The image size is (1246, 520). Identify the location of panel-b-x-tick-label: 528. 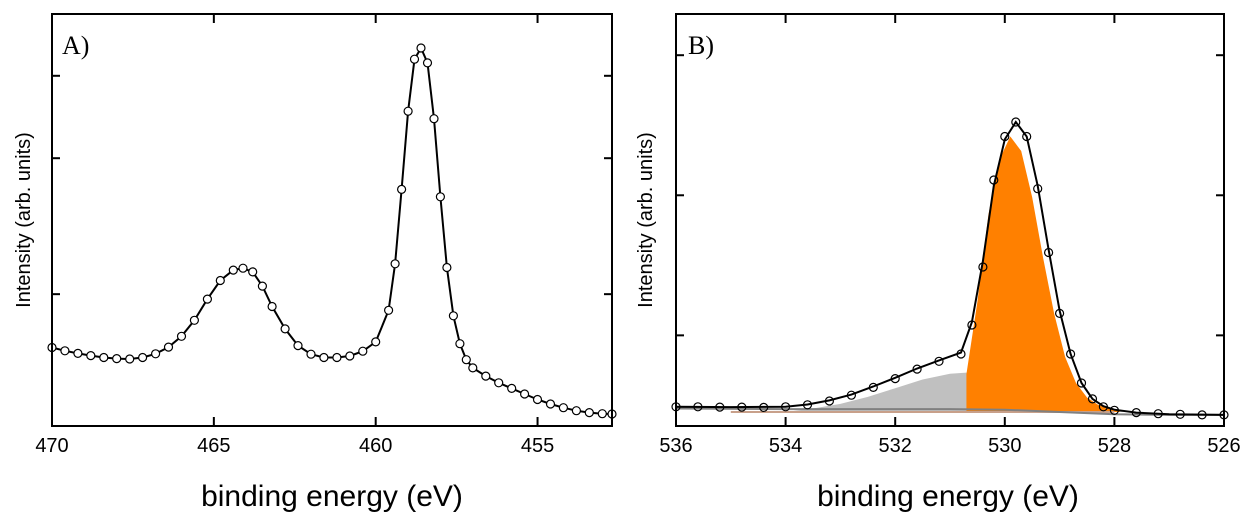
(1114, 446).